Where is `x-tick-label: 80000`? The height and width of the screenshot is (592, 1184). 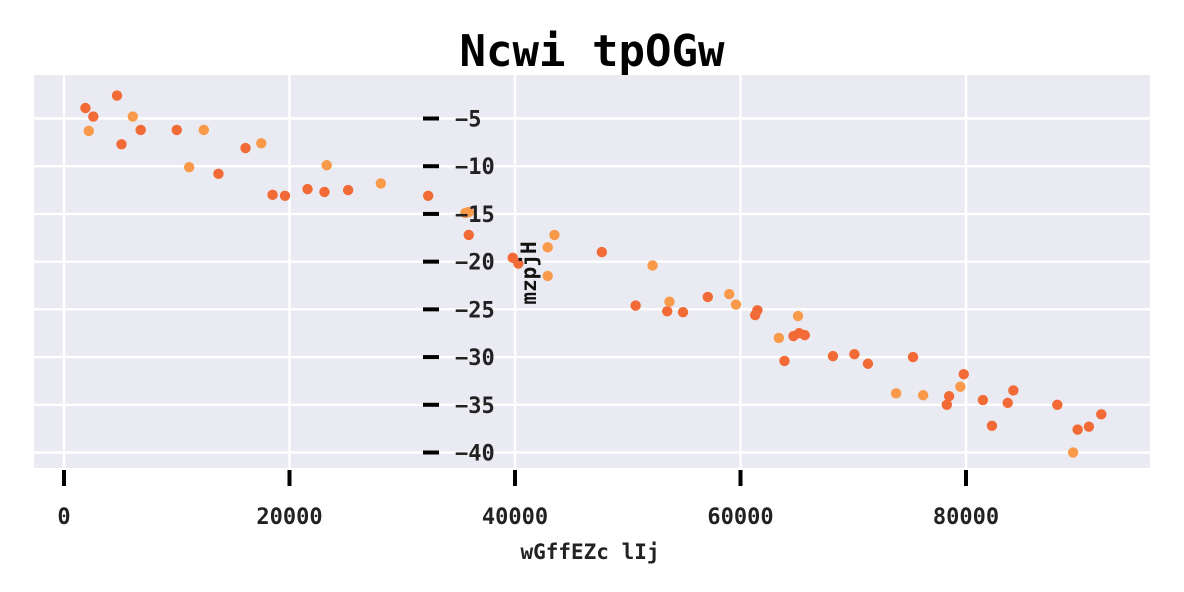
x-tick-label: 80000 is located at coordinates (966, 517).